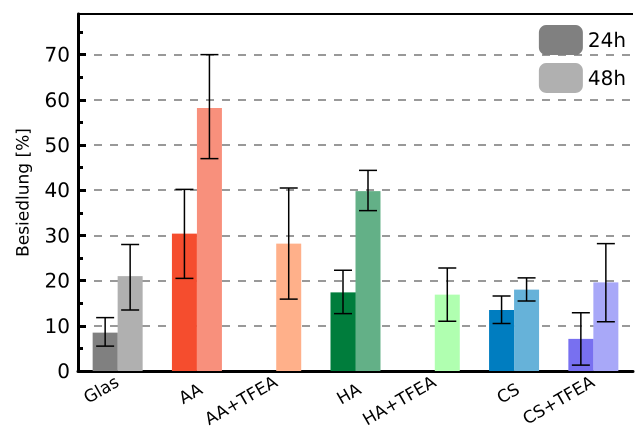  What do you see at coordinates (191, 394) in the screenshot?
I see `x-tick-label: AA` at bounding box center [191, 394].